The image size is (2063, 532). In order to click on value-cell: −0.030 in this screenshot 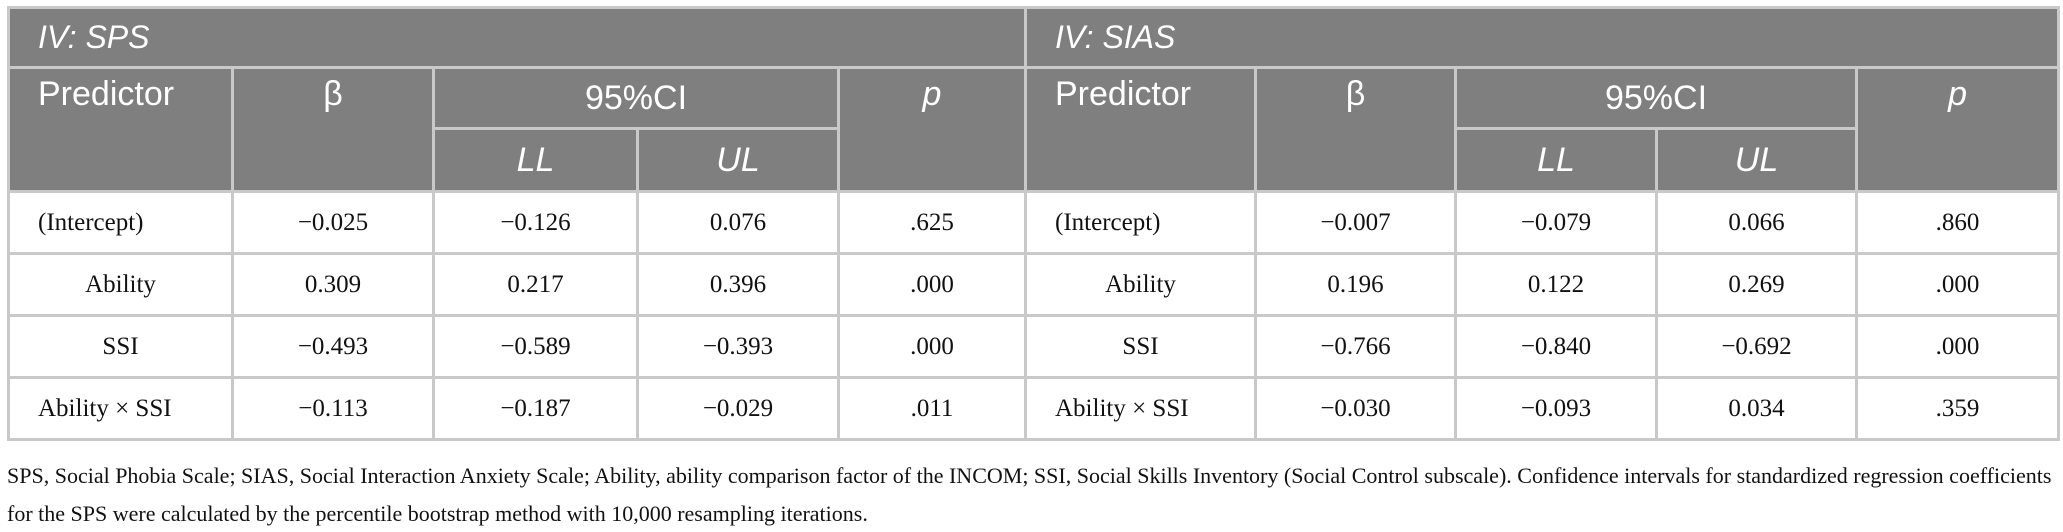, I will do `click(1355, 408)`.